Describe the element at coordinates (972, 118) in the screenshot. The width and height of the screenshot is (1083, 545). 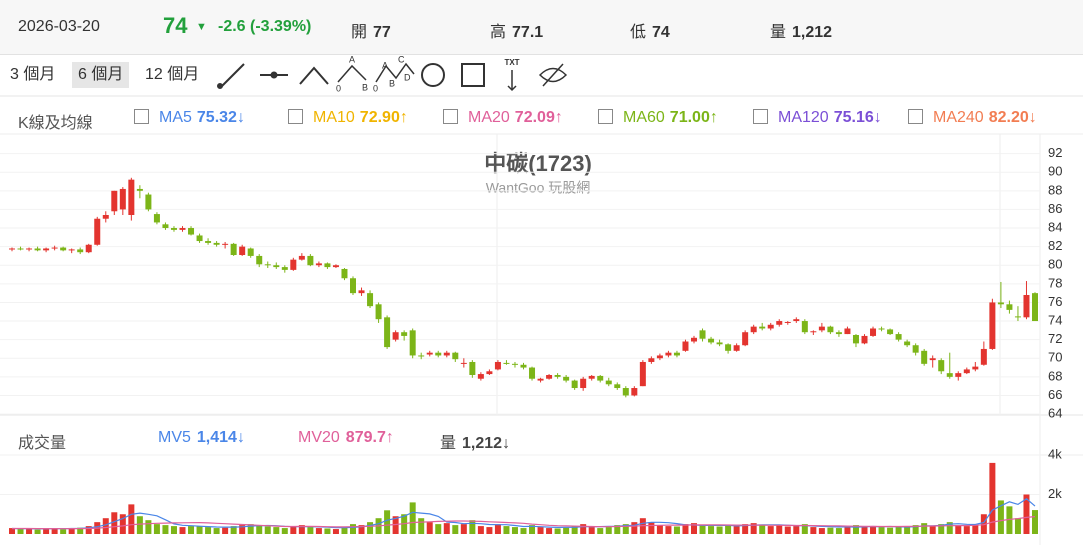
I see `legend-item: MA240 82.20↓` at that location.